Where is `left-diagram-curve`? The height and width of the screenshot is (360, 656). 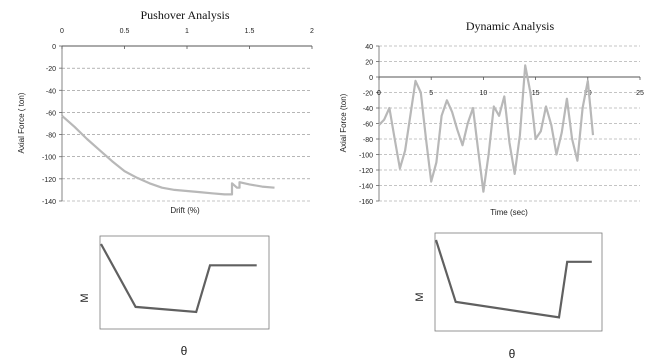
left-diagram-curve is located at coordinates (178, 278).